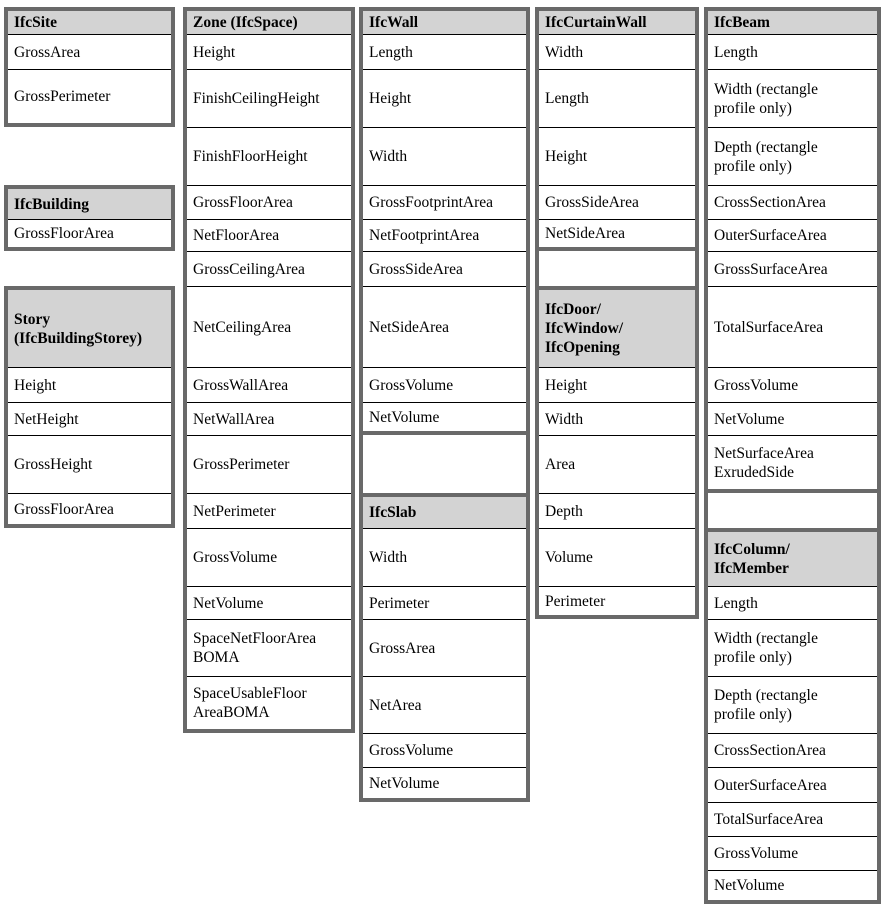  Describe the element at coordinates (792, 22) in the screenshot. I see `table-header-cell: IfcBeam` at that location.